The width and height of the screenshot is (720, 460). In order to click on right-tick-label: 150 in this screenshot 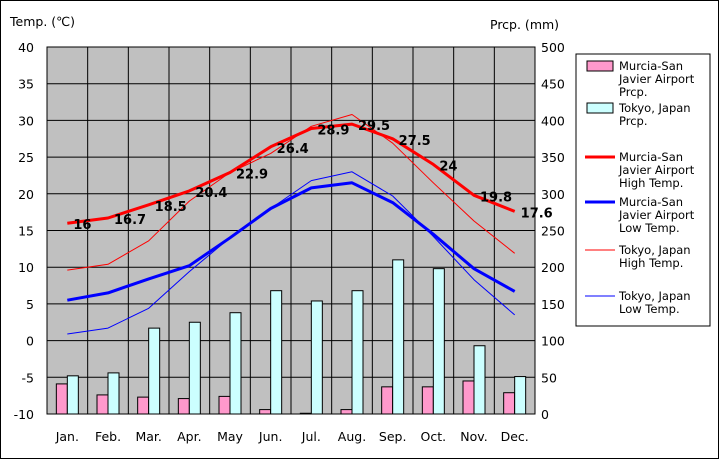, I will do `click(553, 304)`.